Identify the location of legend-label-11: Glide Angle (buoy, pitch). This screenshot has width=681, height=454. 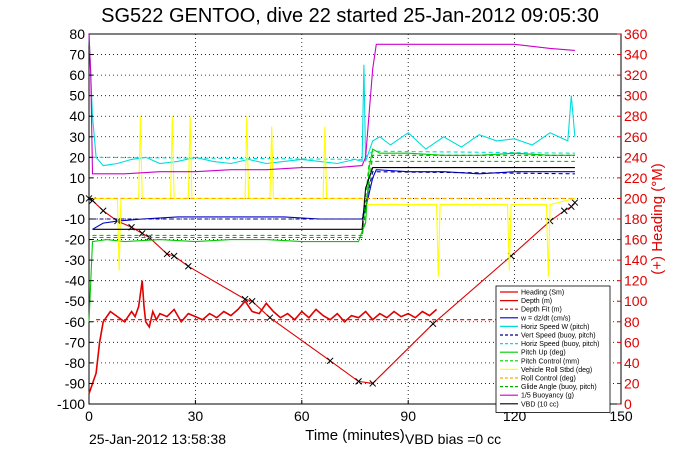
(559, 387).